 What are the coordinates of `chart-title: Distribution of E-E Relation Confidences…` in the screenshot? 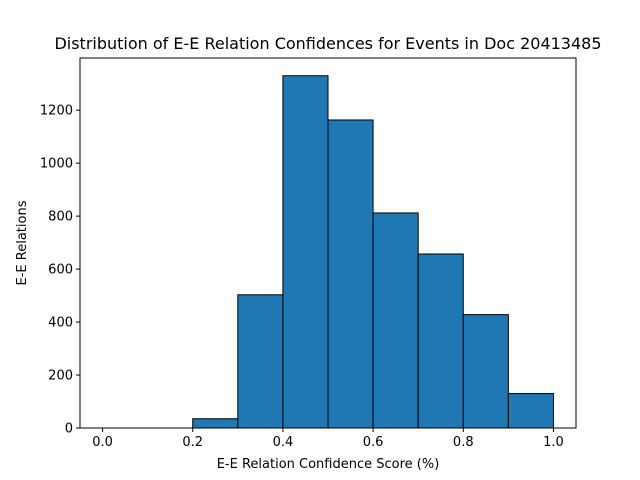 It's located at (327, 43).